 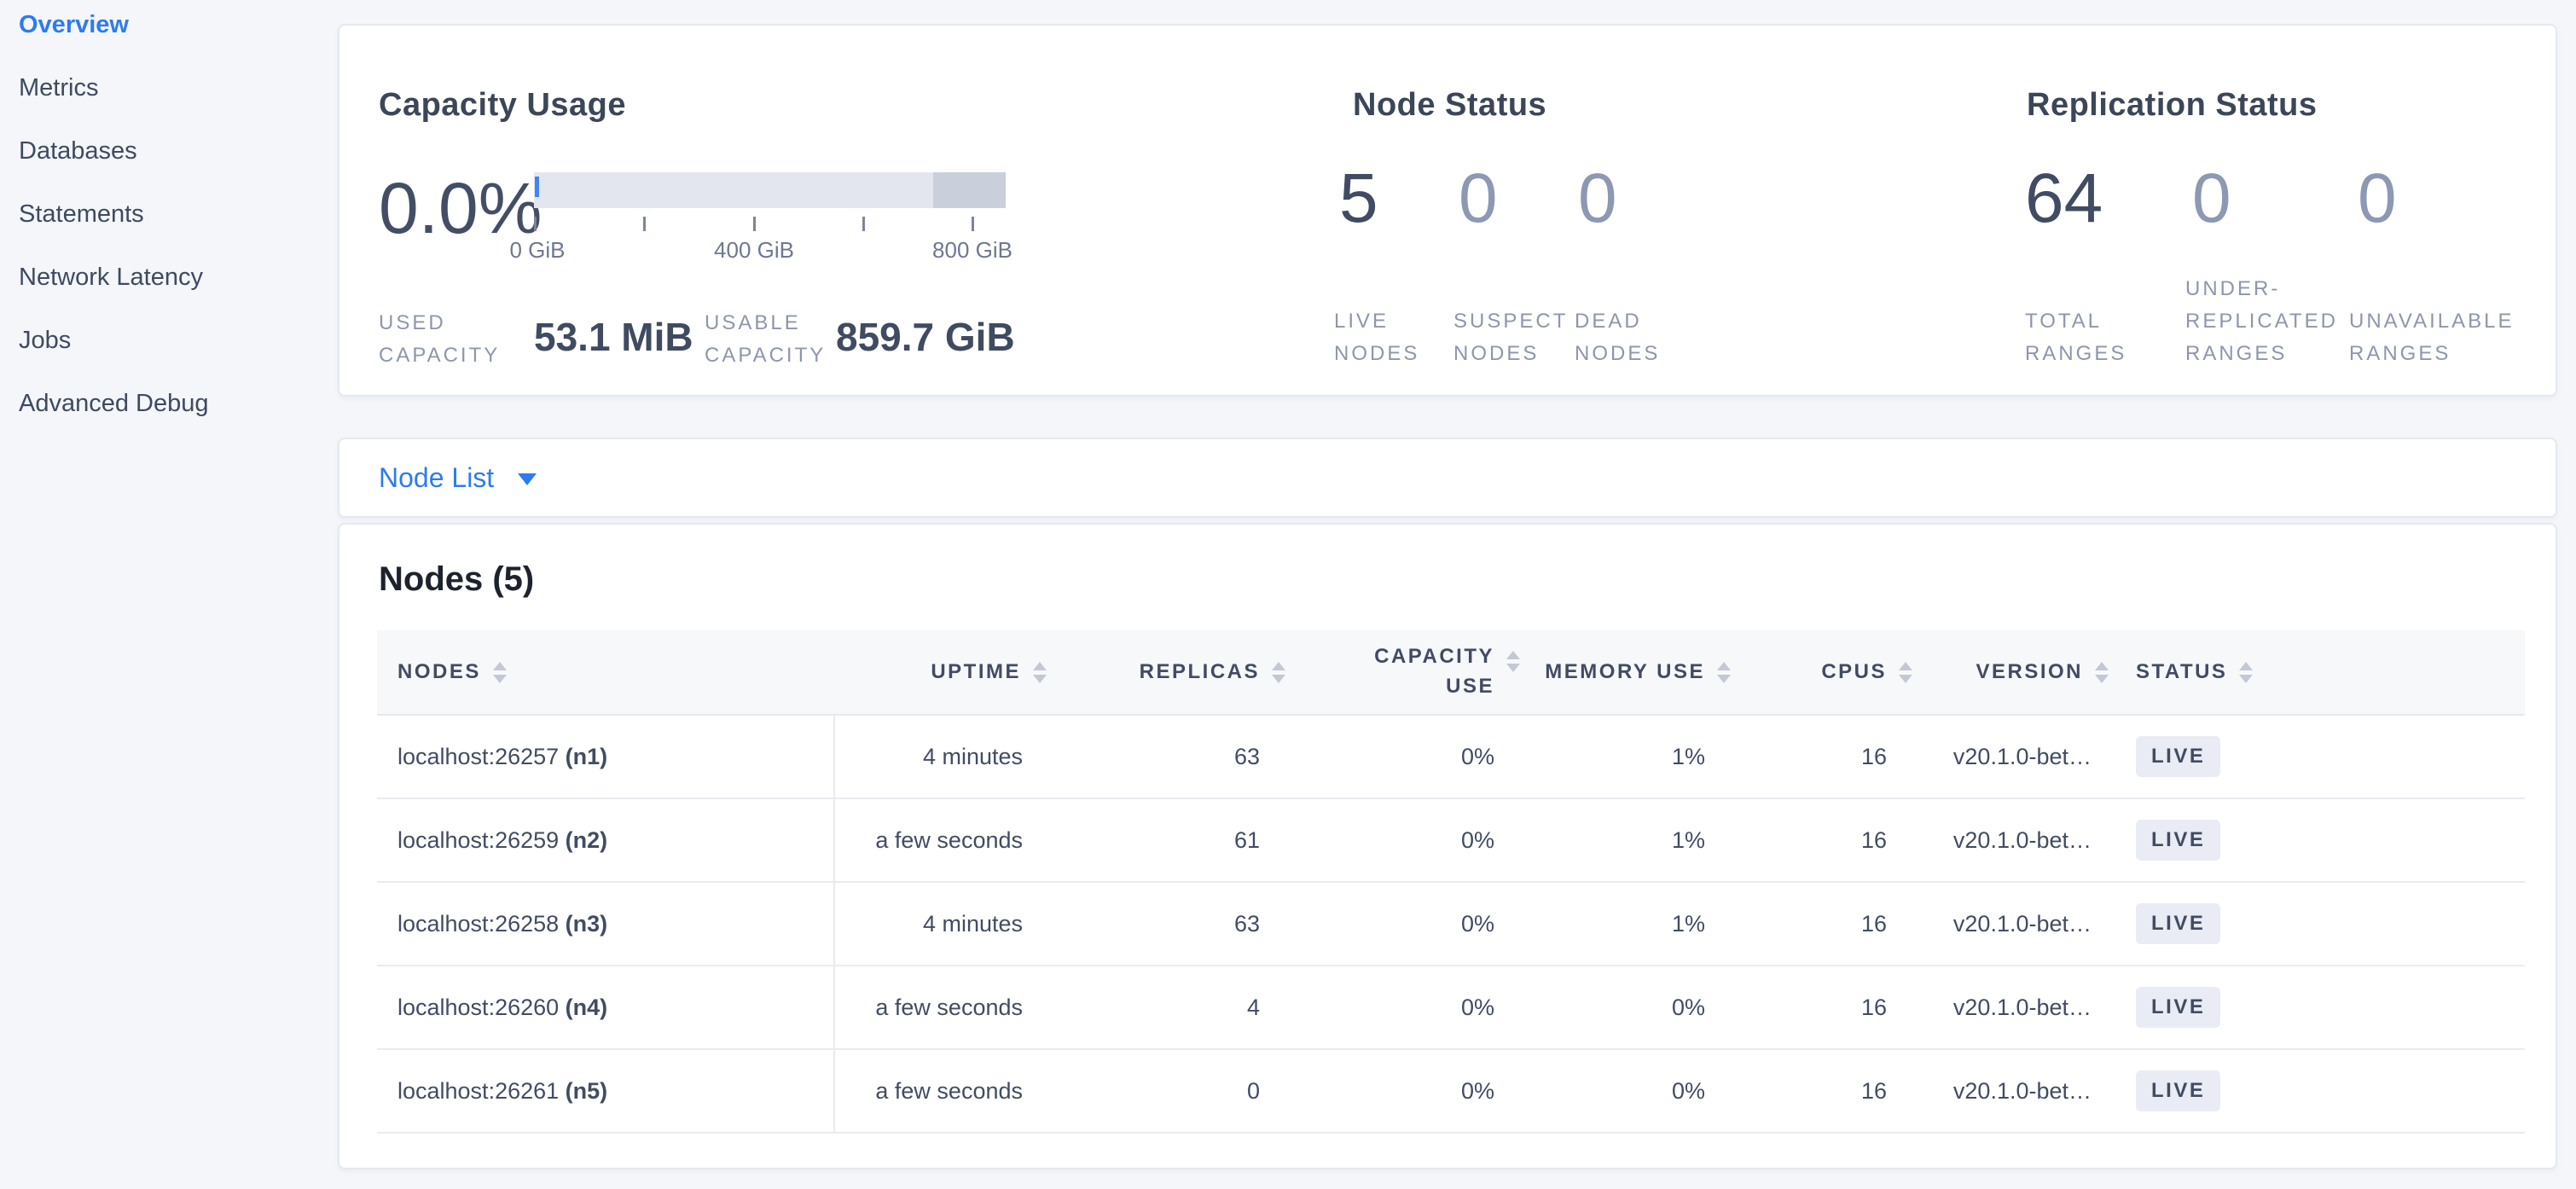 I want to click on column-label: NODES, so click(x=439, y=671).